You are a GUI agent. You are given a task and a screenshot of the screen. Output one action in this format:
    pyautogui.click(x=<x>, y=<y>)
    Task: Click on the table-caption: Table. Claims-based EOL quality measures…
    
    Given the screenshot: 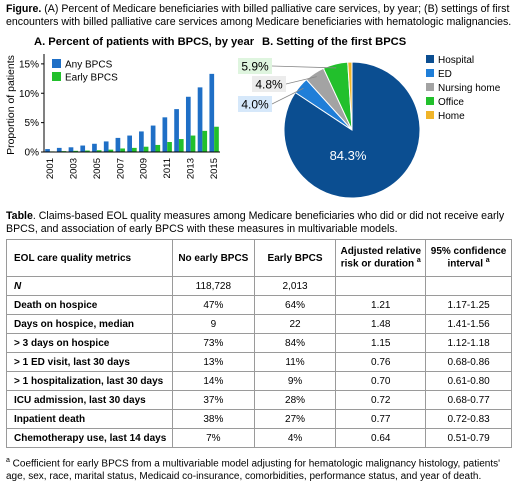 What is the action you would take?
    pyautogui.click(x=260, y=223)
    